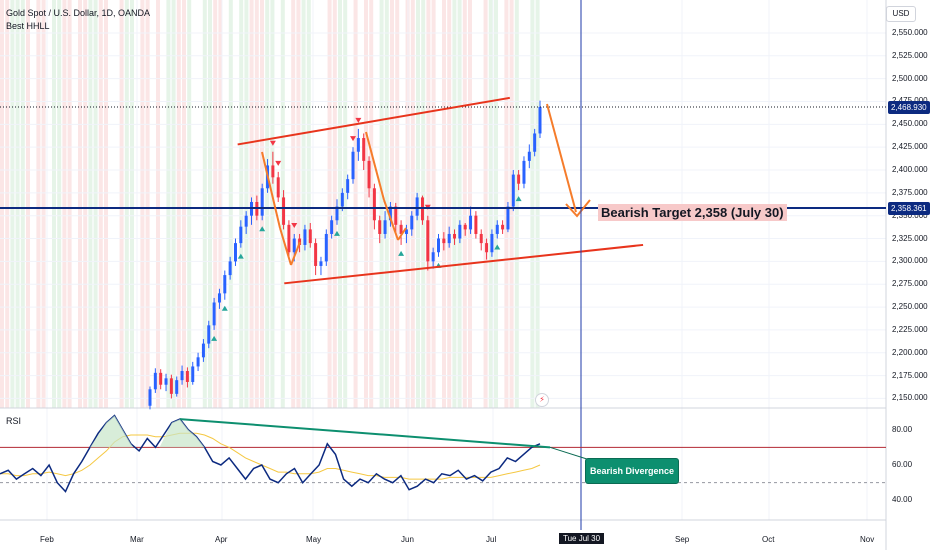 This screenshot has height=550, width=932. I want to click on currency-button: USD, so click(901, 14).